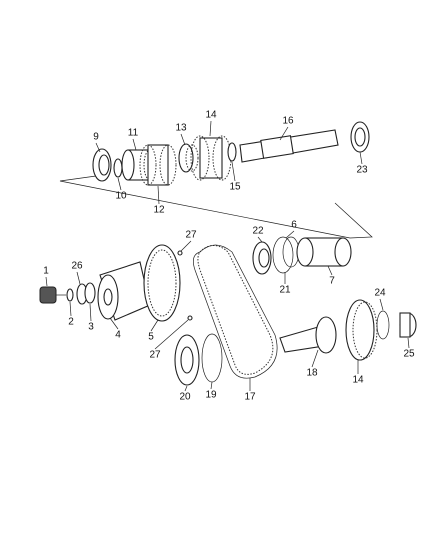 This screenshot has width=438, height=533. What do you see at coordinates (334, 298) in the screenshot?
I see `lower-right-assembly` at bounding box center [334, 298].